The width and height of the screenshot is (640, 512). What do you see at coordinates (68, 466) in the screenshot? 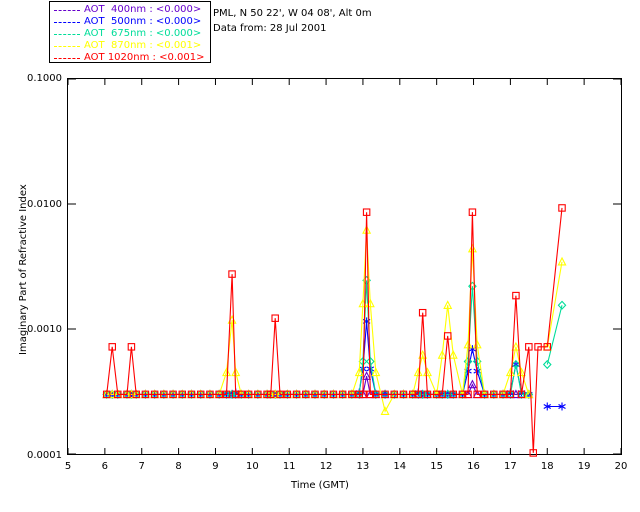
I see `x-tick-label-5: 5` at bounding box center [68, 466].